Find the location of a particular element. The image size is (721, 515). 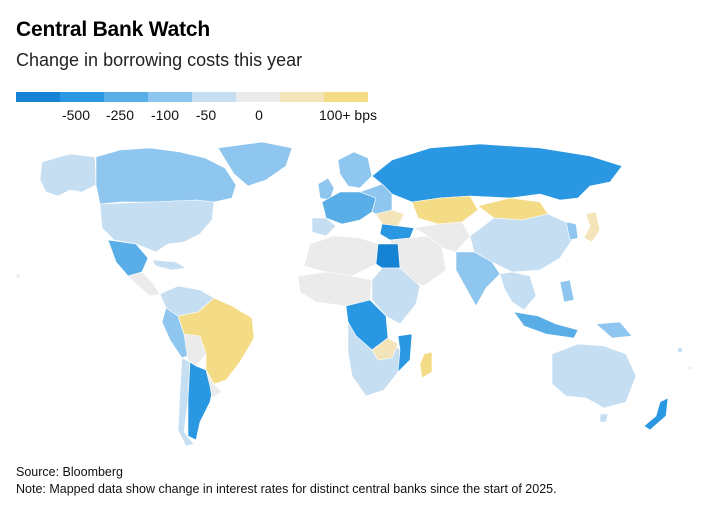

region-kazakhstan is located at coordinates (445, 210).